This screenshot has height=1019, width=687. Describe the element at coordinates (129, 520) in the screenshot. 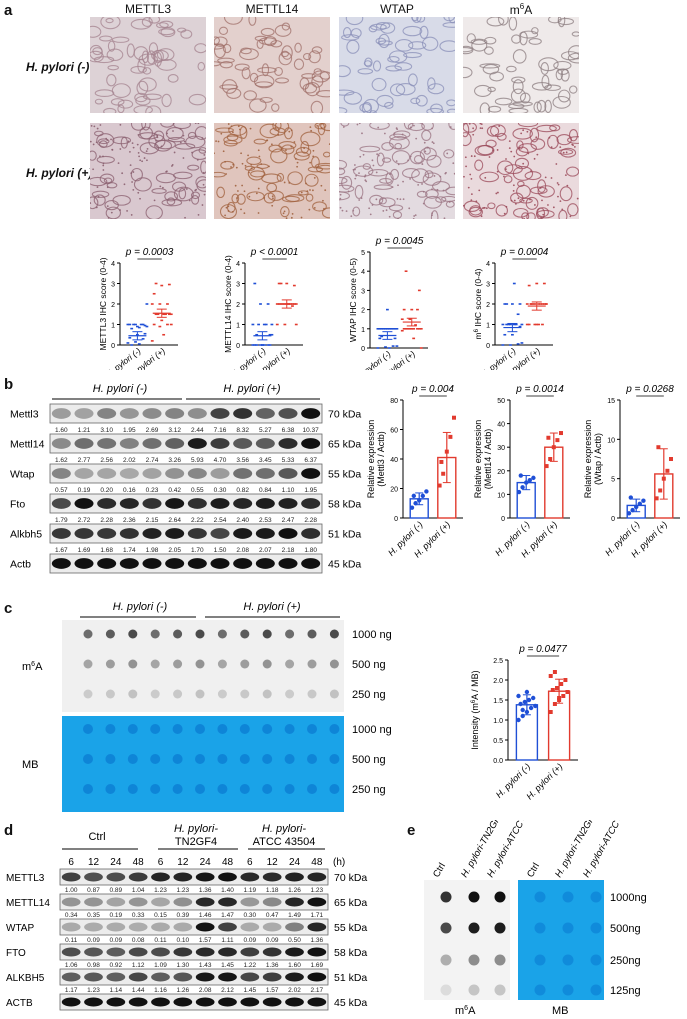

I see `band-density-value: 2.36` at that location.